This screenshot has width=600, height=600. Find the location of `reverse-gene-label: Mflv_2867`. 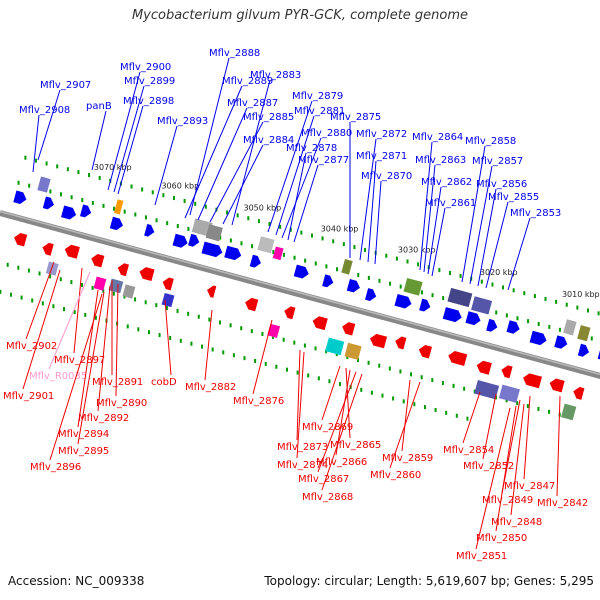

reverse-gene-label: Mflv_2867 is located at coordinates (323, 479).